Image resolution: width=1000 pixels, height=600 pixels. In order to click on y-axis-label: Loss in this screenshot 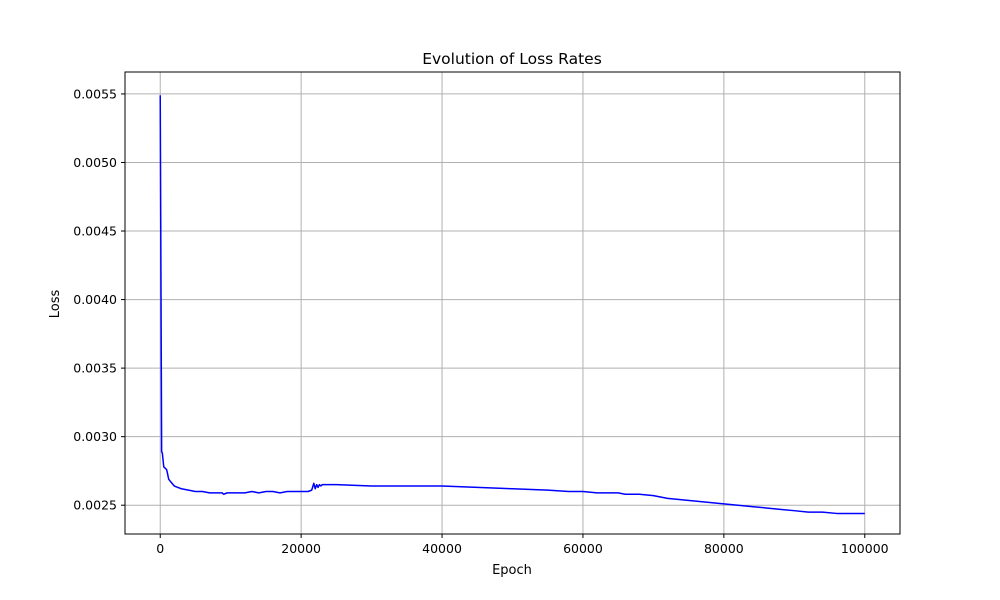, I will do `click(55, 304)`.